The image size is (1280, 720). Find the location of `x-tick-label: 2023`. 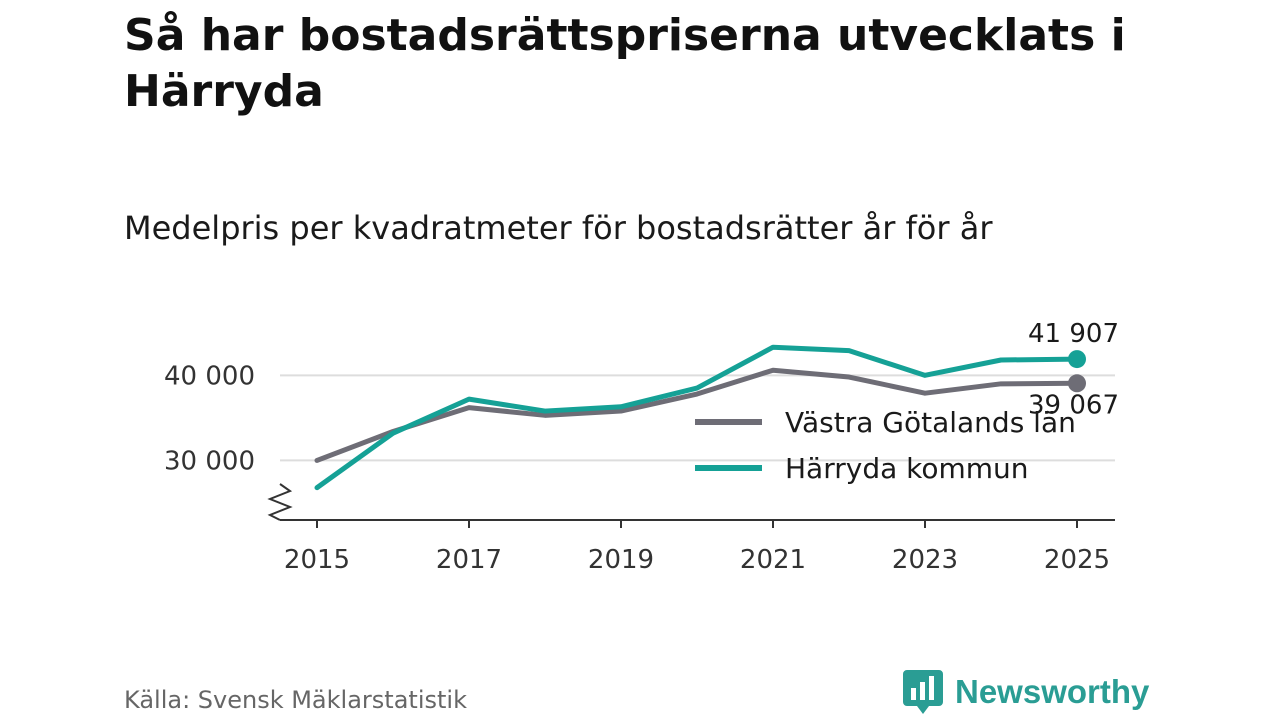

x-tick-label: 2023 is located at coordinates (925, 560).